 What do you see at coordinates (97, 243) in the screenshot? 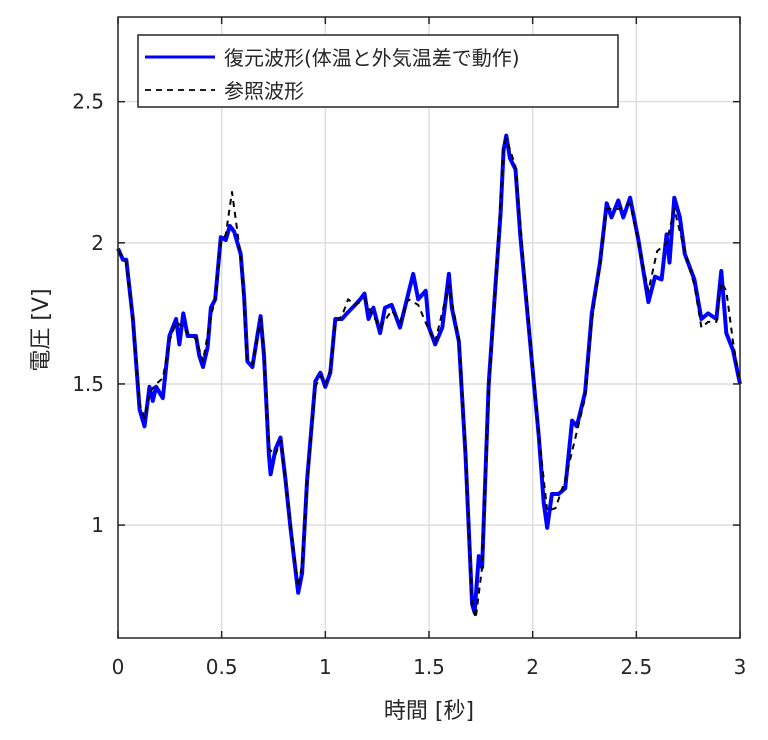
I see `y-tick-label: 2` at bounding box center [97, 243].